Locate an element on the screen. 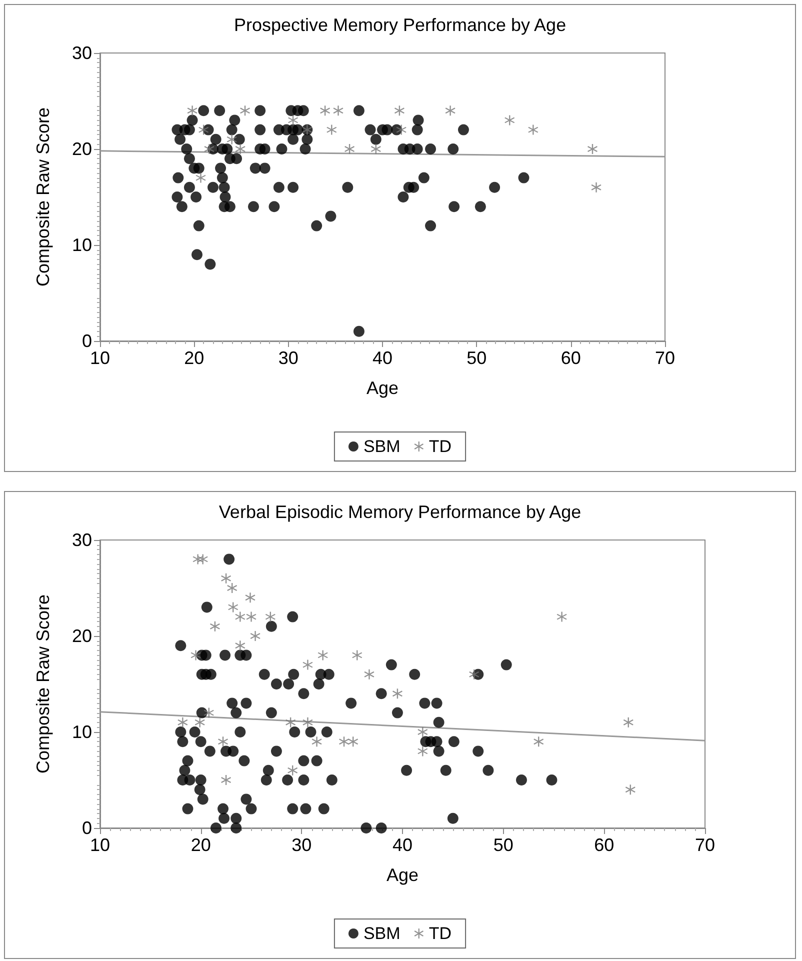 This screenshot has width=802, height=961. chart-title: Prospective Memory Performance by Age is located at coordinates (400, 25).